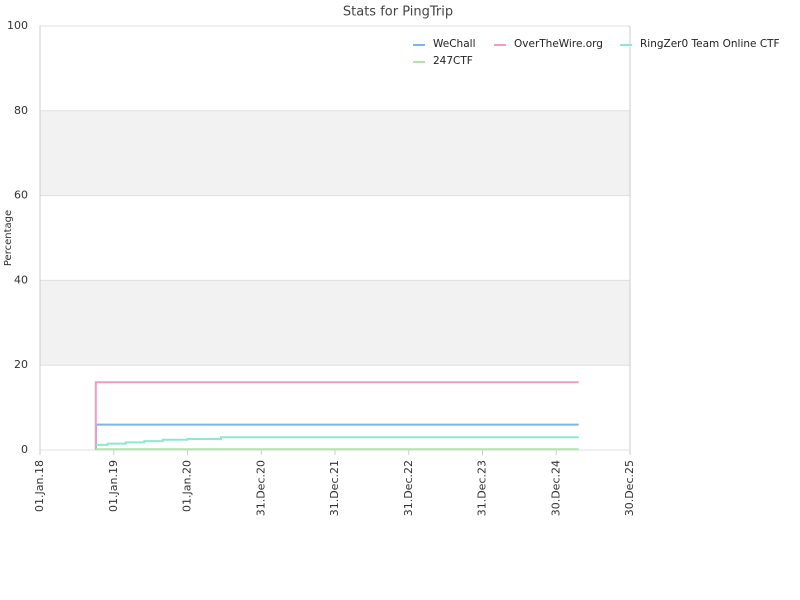 The height and width of the screenshot is (600, 800). I want to click on y-tick-label: 20, so click(21, 364).